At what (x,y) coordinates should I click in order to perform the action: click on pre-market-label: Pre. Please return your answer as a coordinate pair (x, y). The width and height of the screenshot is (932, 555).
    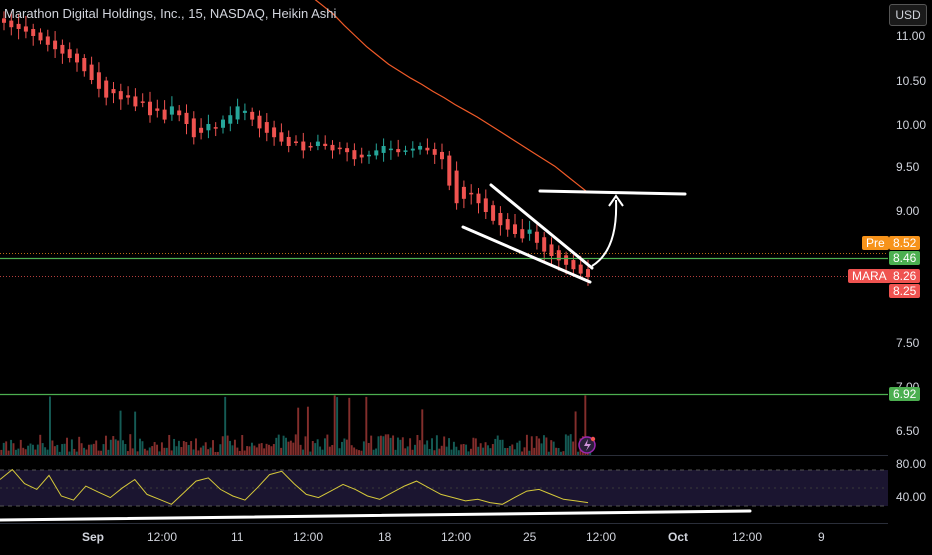
    Looking at the image, I should click on (875, 243).